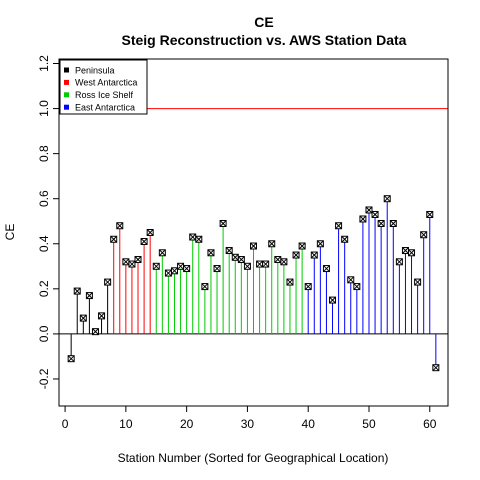 Image resolution: width=480 pixels, height=480 pixels. I want to click on y-tick-label-1: 0.0, so click(44, 333).